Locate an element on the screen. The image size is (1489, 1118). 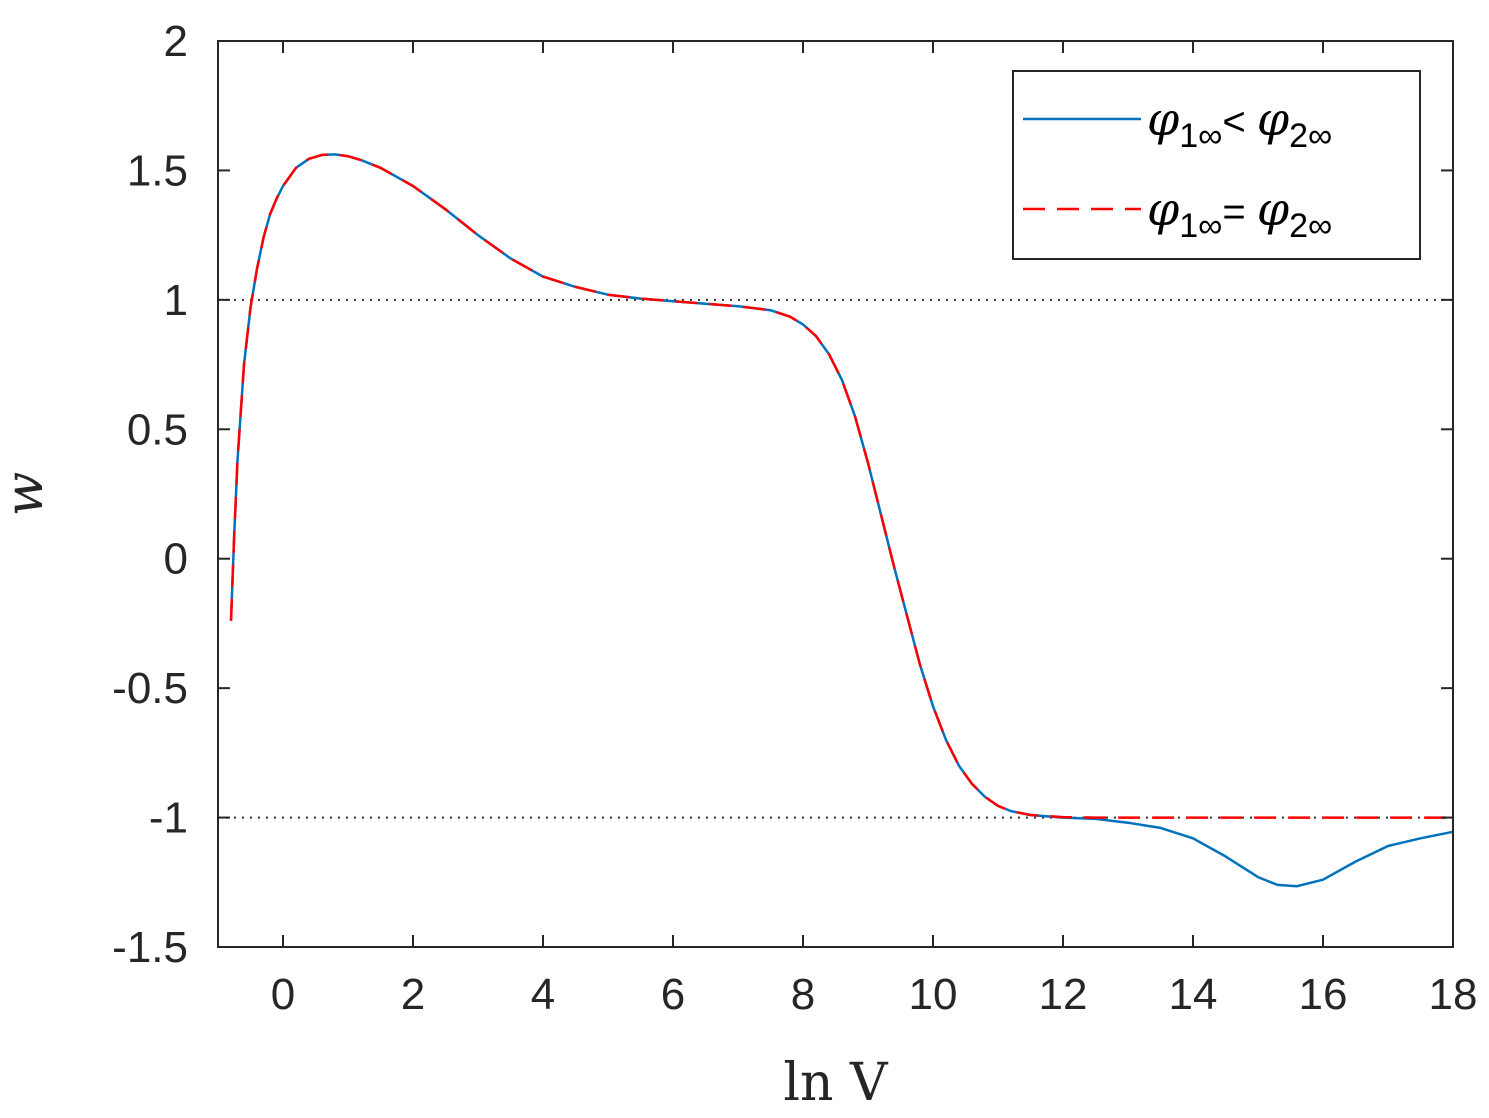
x-tick-label: 0 is located at coordinates (283, 994).